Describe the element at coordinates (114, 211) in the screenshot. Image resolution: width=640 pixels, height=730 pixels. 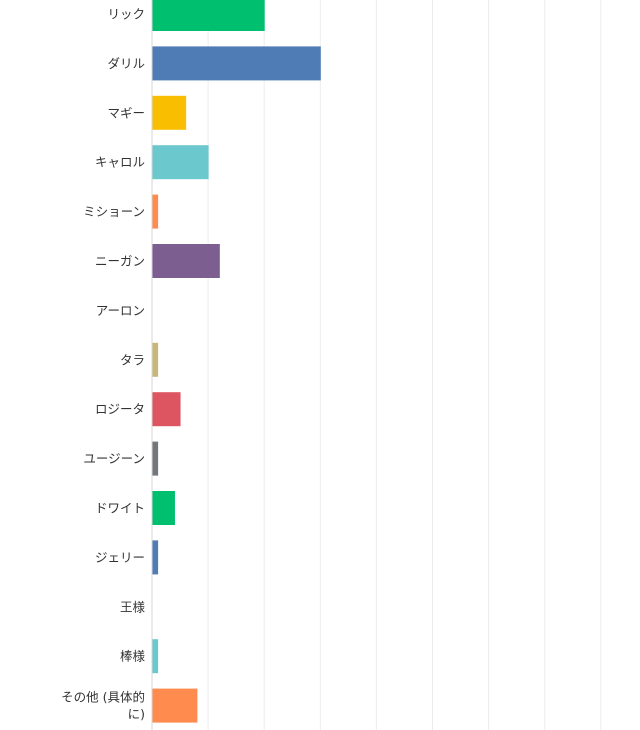
I see `category-label: ミショーン` at that location.